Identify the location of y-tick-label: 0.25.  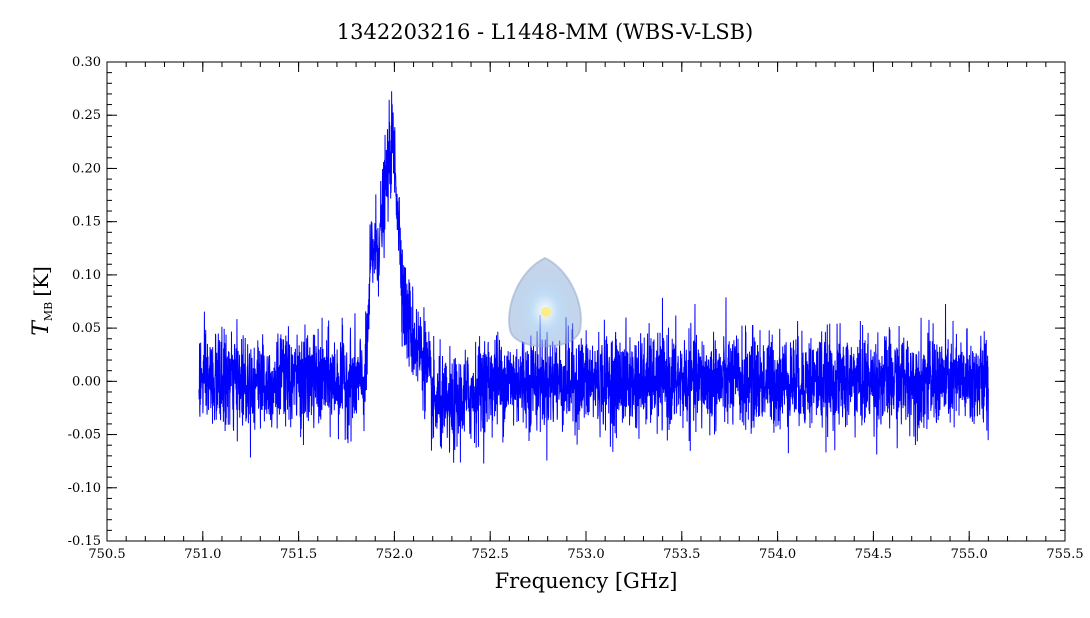
(86, 115).